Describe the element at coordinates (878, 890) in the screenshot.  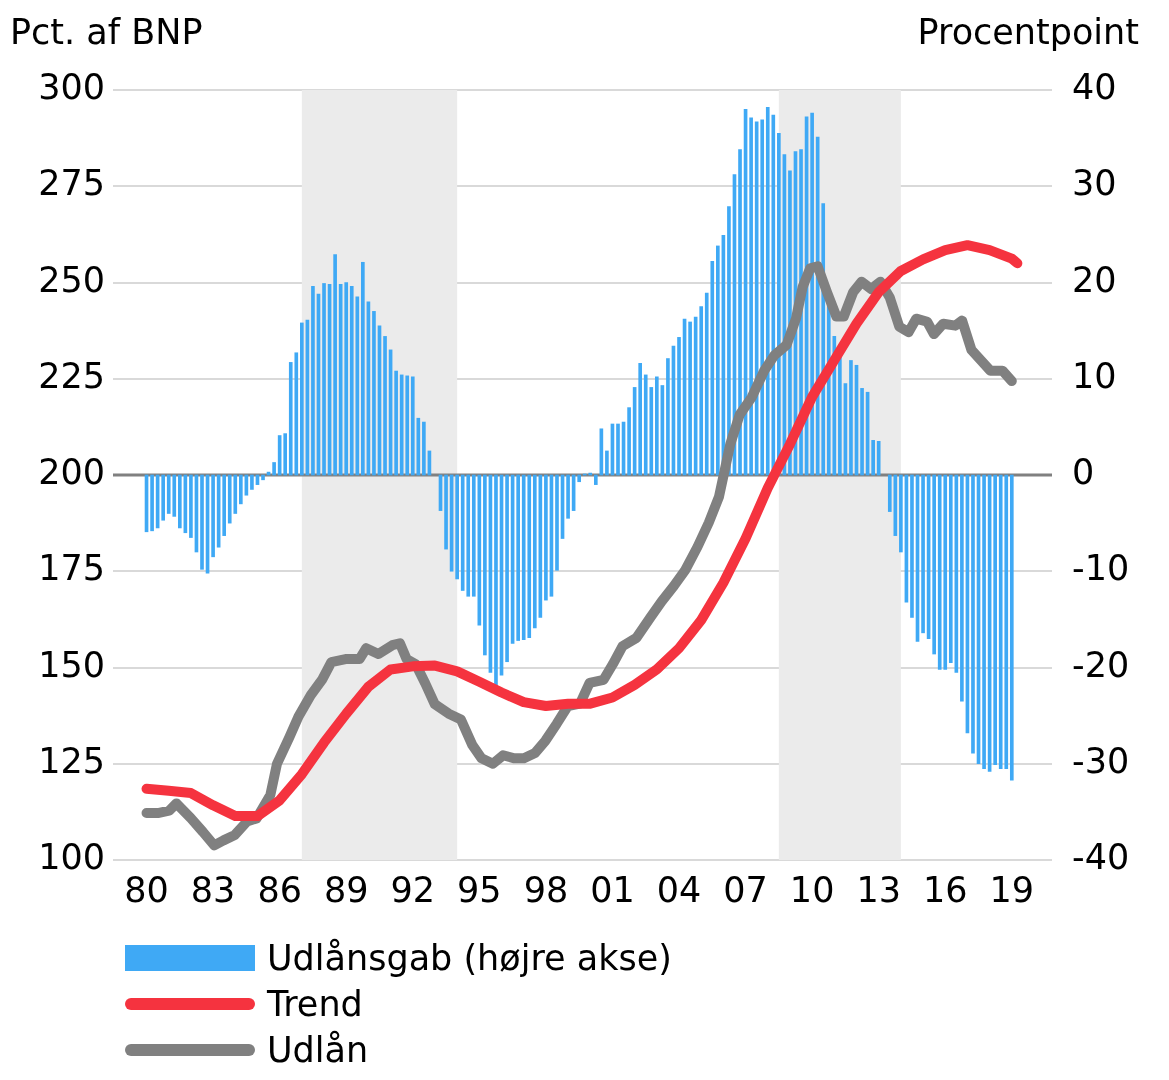
I see `x-tick-label: 13` at that location.